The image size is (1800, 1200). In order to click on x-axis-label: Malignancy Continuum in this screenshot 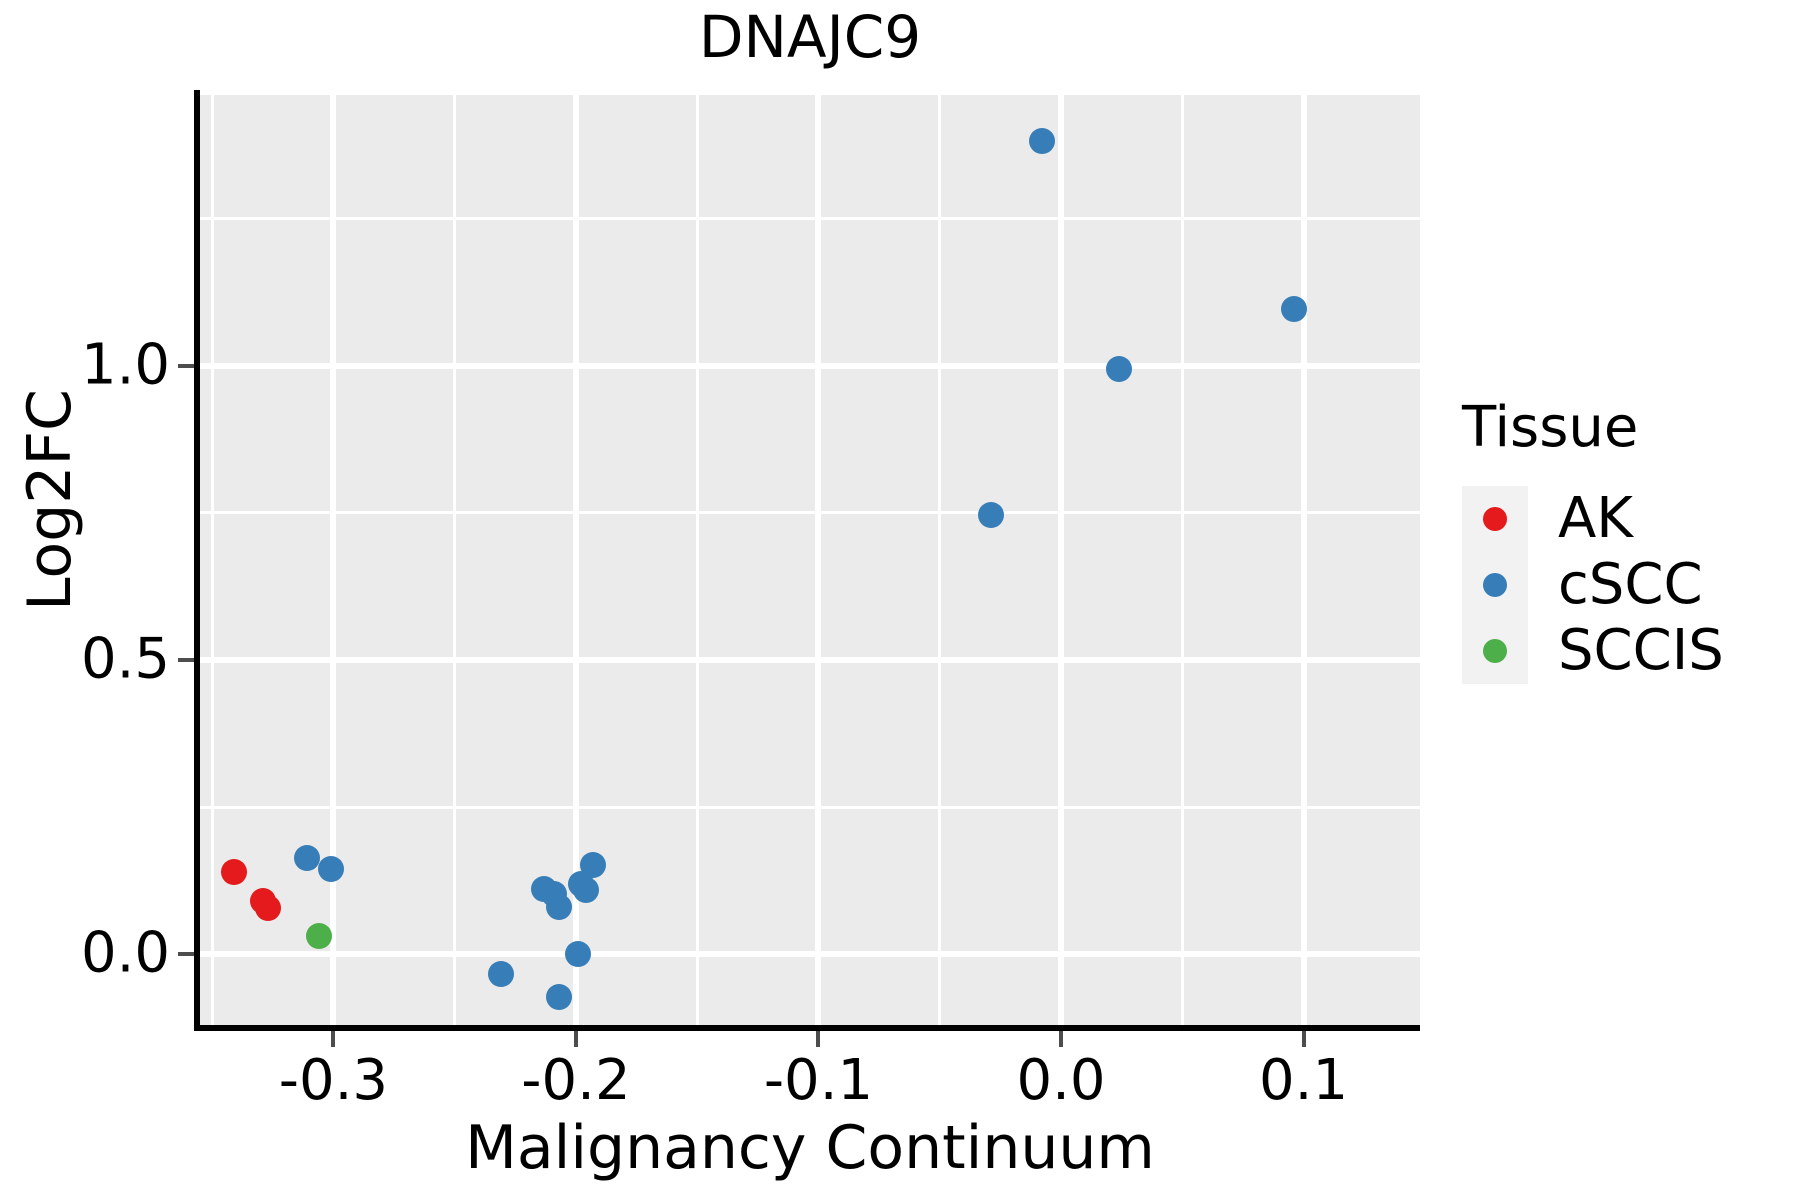, I will do `click(810, 1148)`.